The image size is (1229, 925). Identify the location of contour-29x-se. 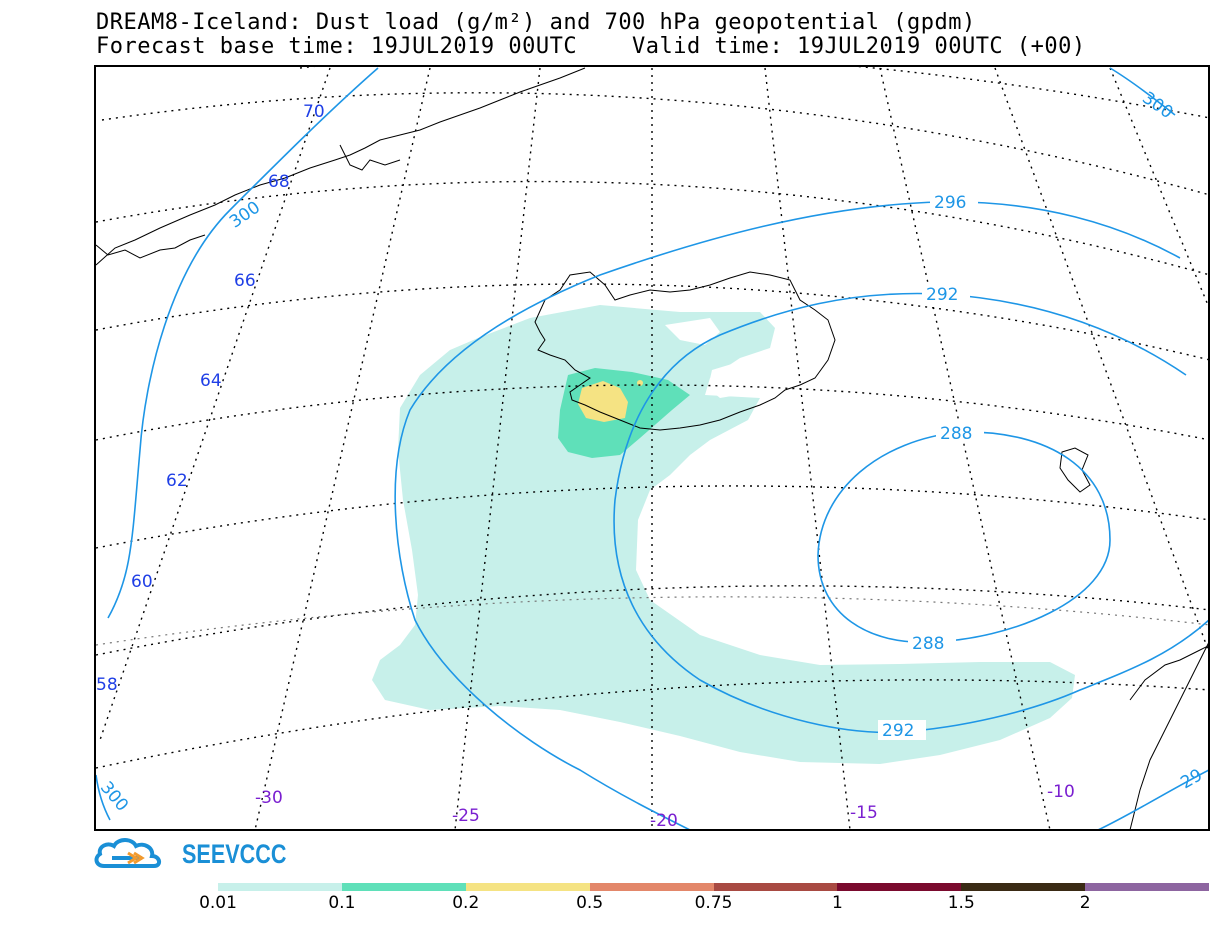
(1153, 799).